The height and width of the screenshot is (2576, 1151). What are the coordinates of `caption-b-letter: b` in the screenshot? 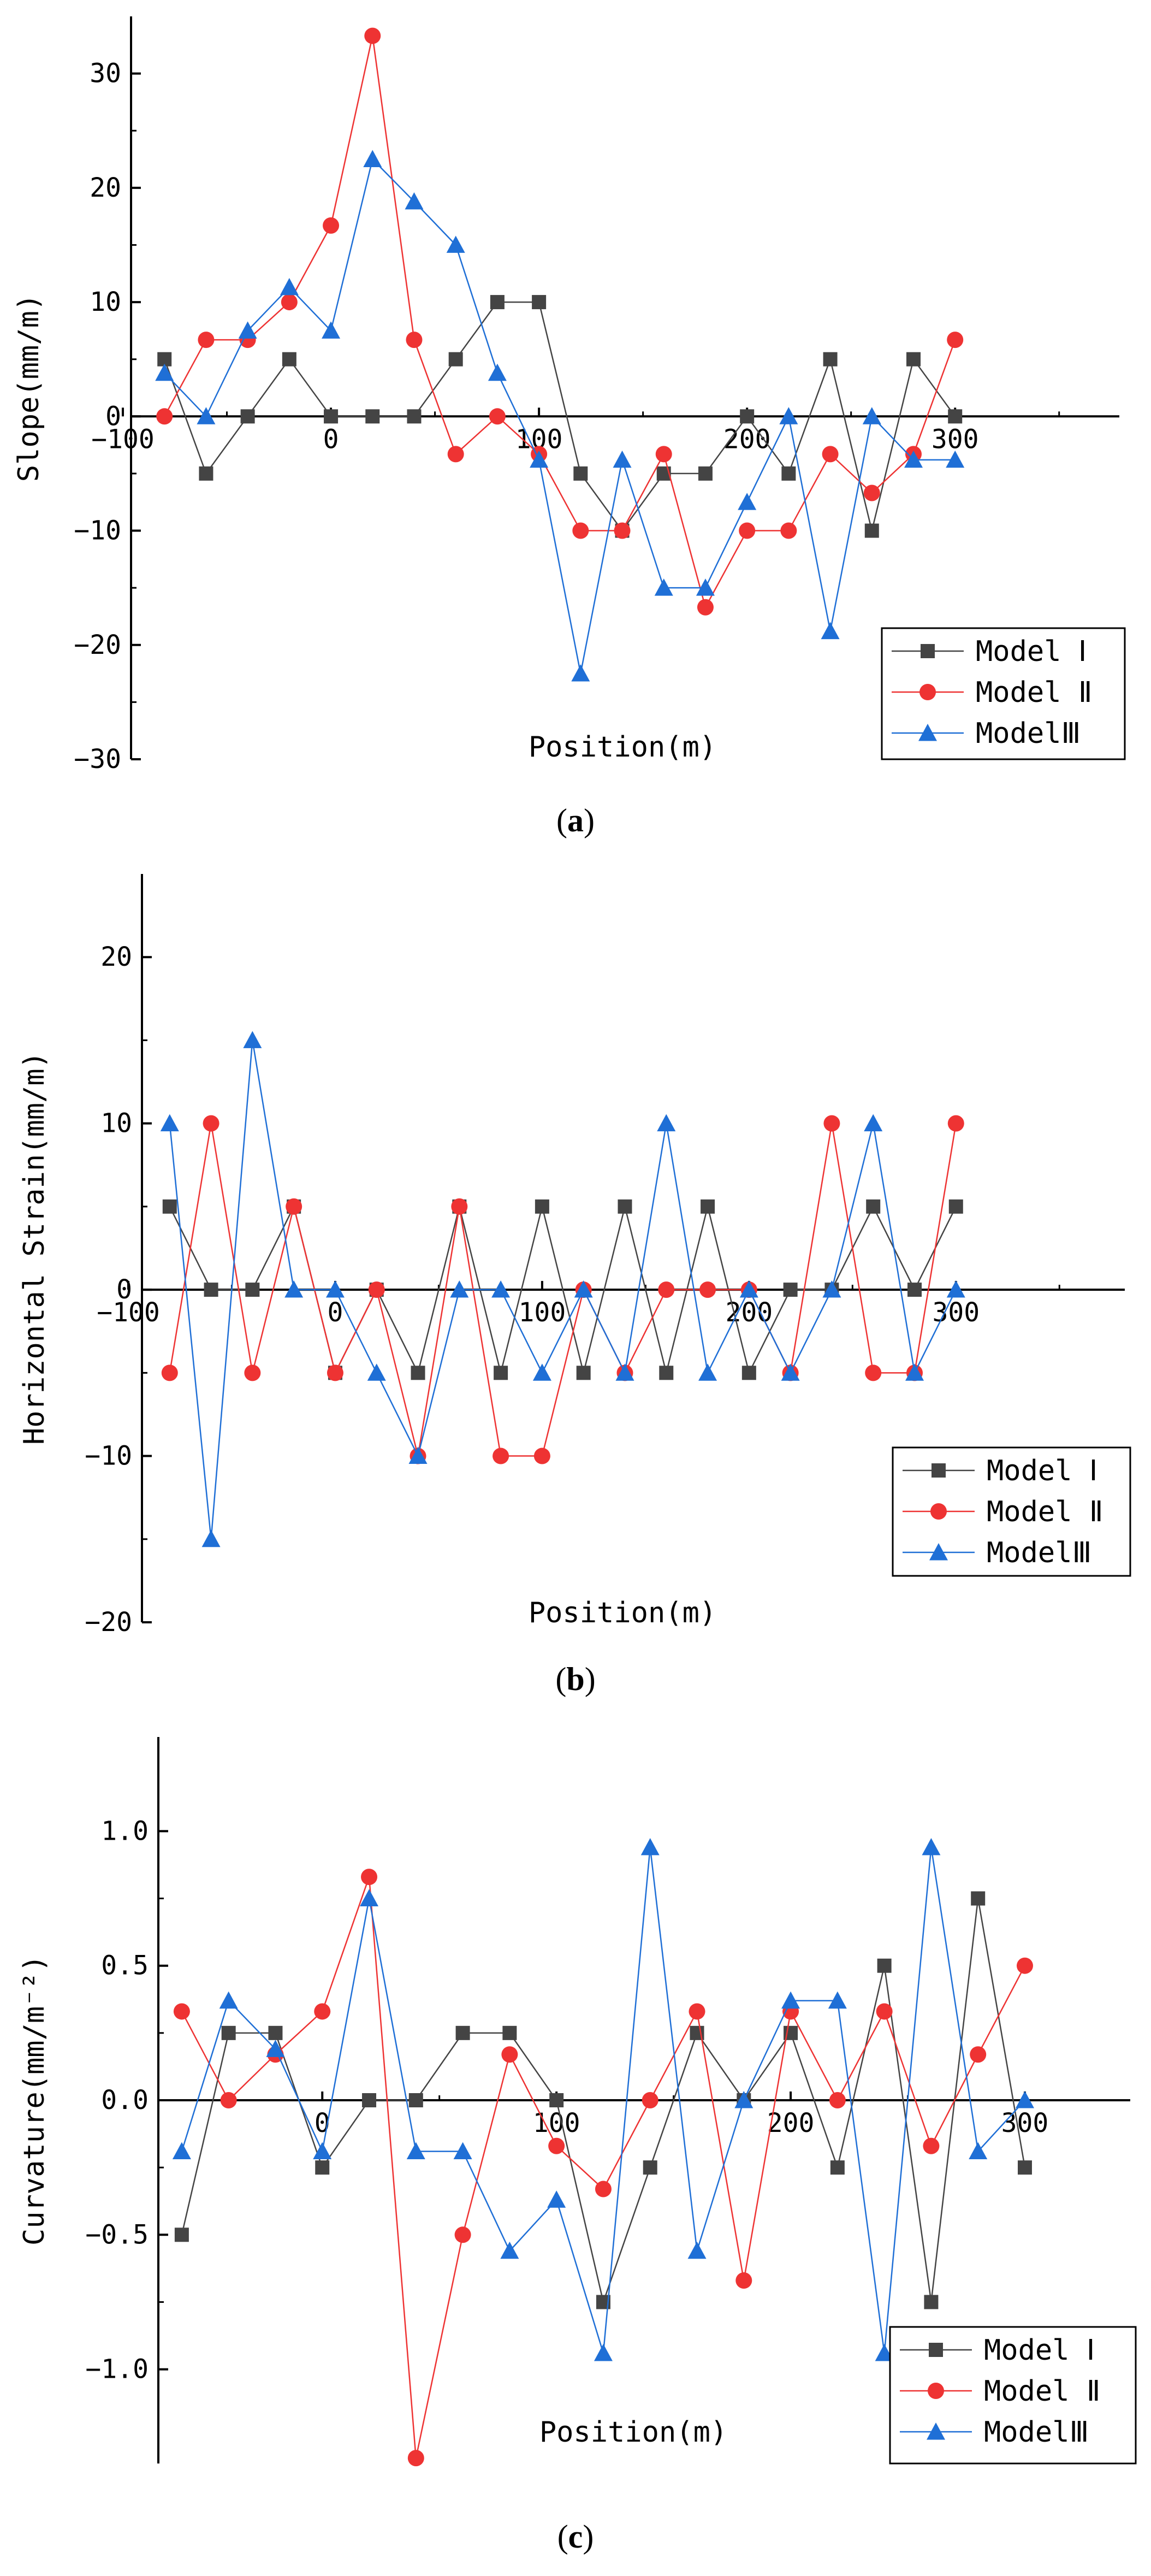 It's located at (575, 1679).